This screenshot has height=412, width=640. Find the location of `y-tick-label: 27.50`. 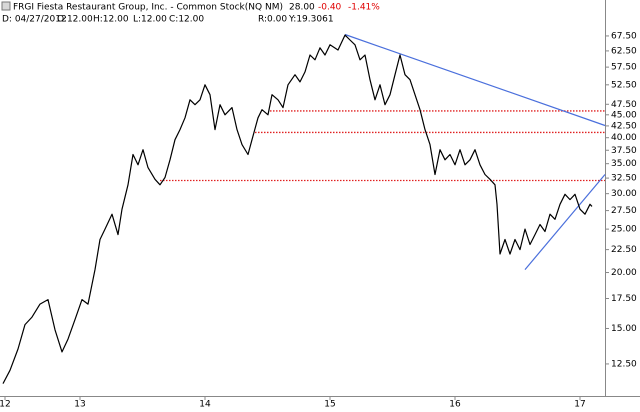

y-tick-label: 27.50 is located at coordinates (624, 211).